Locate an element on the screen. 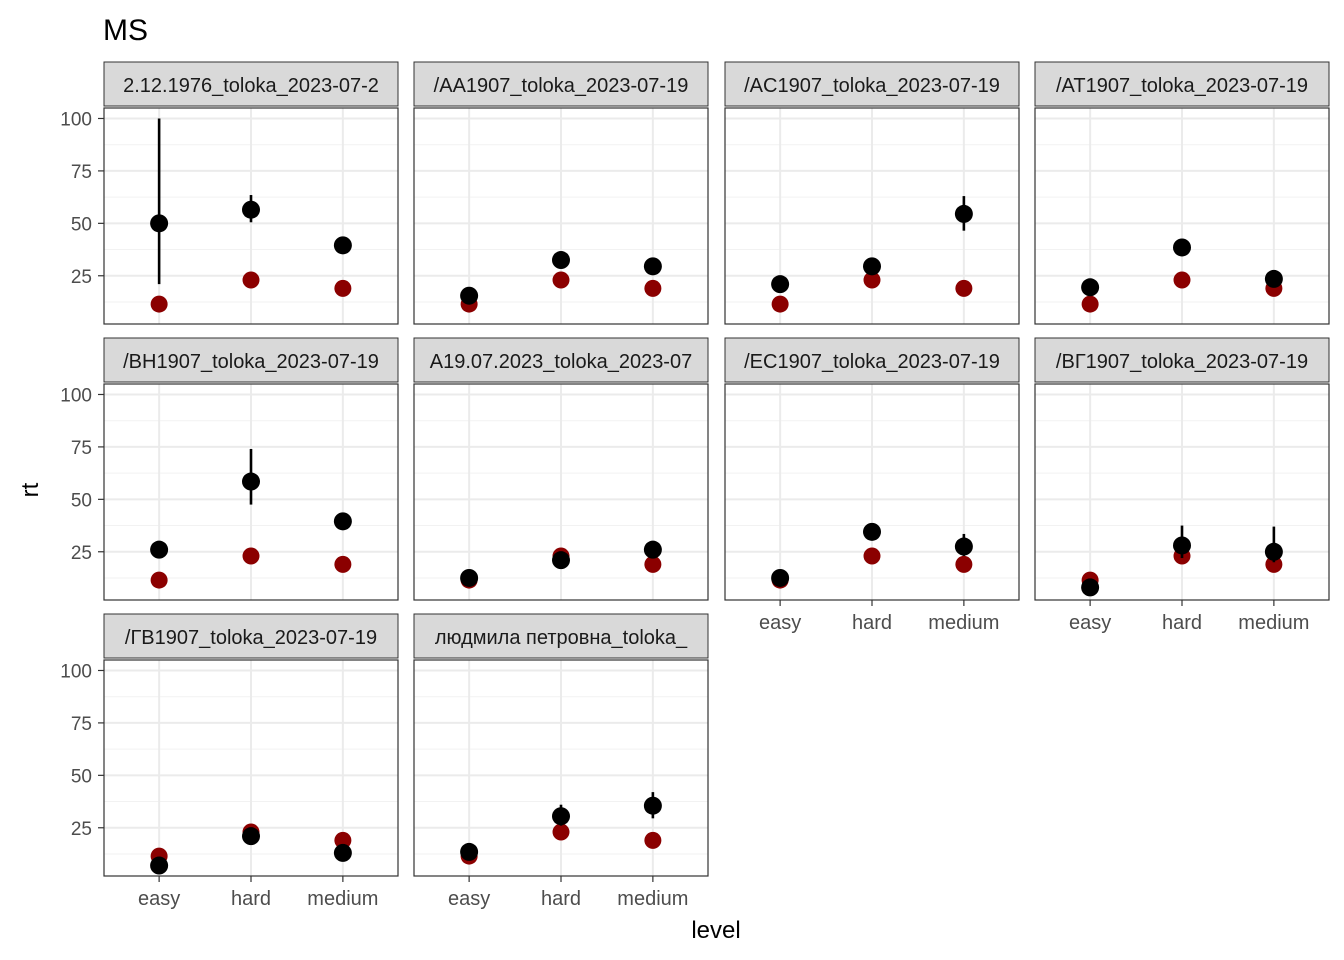 The image size is (1344, 960). facet-strip-label: /AT1907_toloka_2023-07-19 is located at coordinates (1182, 86).